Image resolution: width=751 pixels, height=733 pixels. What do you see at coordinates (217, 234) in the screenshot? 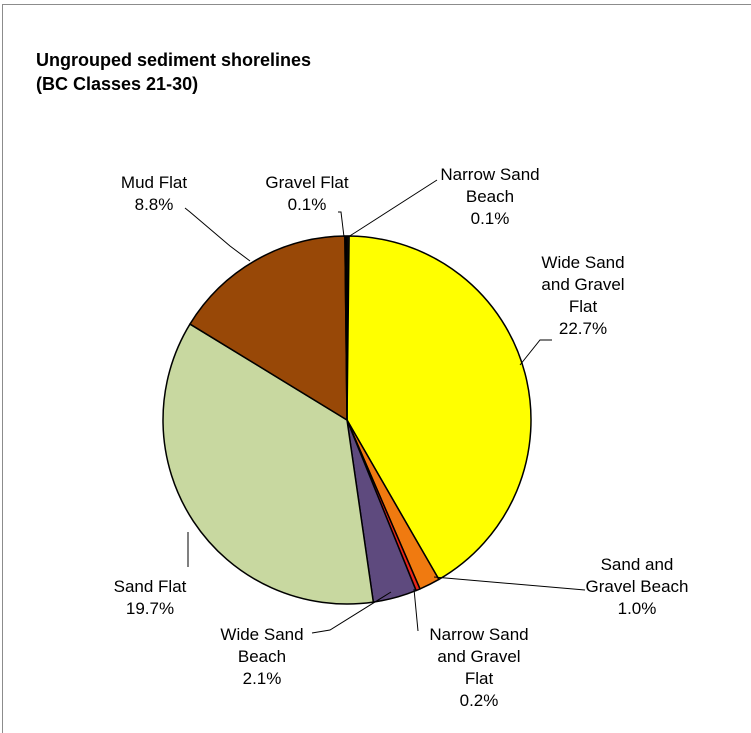
I see `leader-line-mud-flat` at bounding box center [217, 234].